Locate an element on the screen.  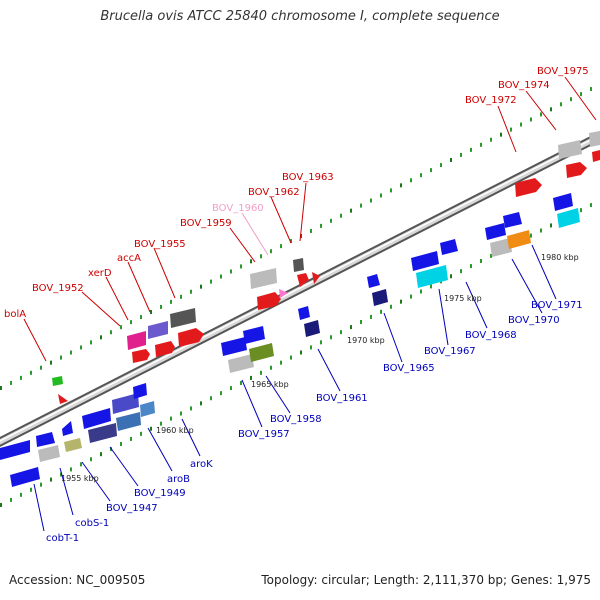
gene-label: BOV_1970 is located at coordinates (534, 320).